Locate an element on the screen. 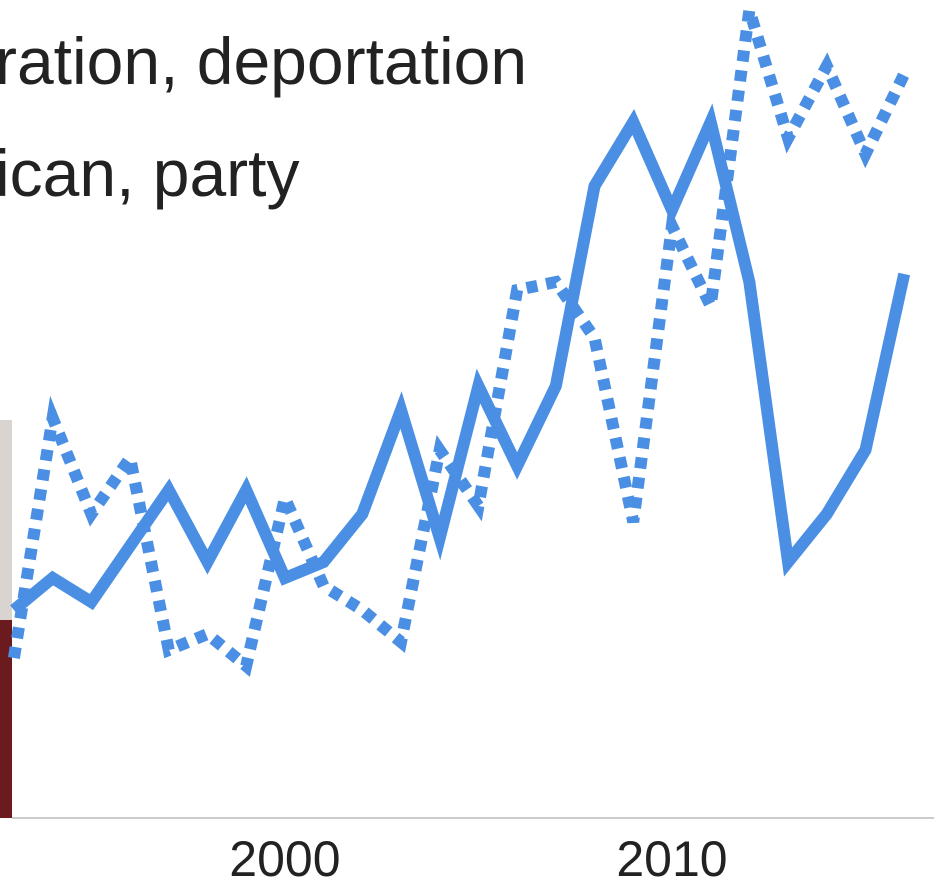 The height and width of the screenshot is (883, 934). title-line: ican, party is located at coordinates (149, 173).